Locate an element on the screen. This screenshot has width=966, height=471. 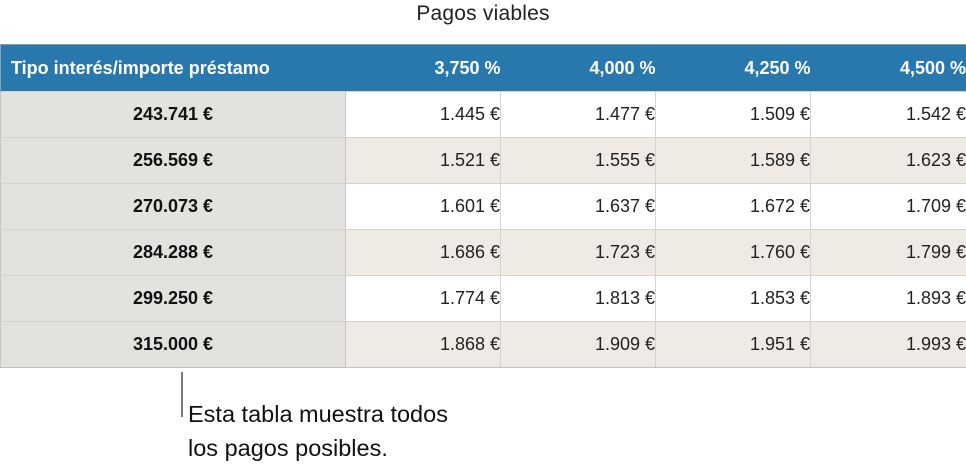
table-cell: 1.445 € is located at coordinates (423, 114).